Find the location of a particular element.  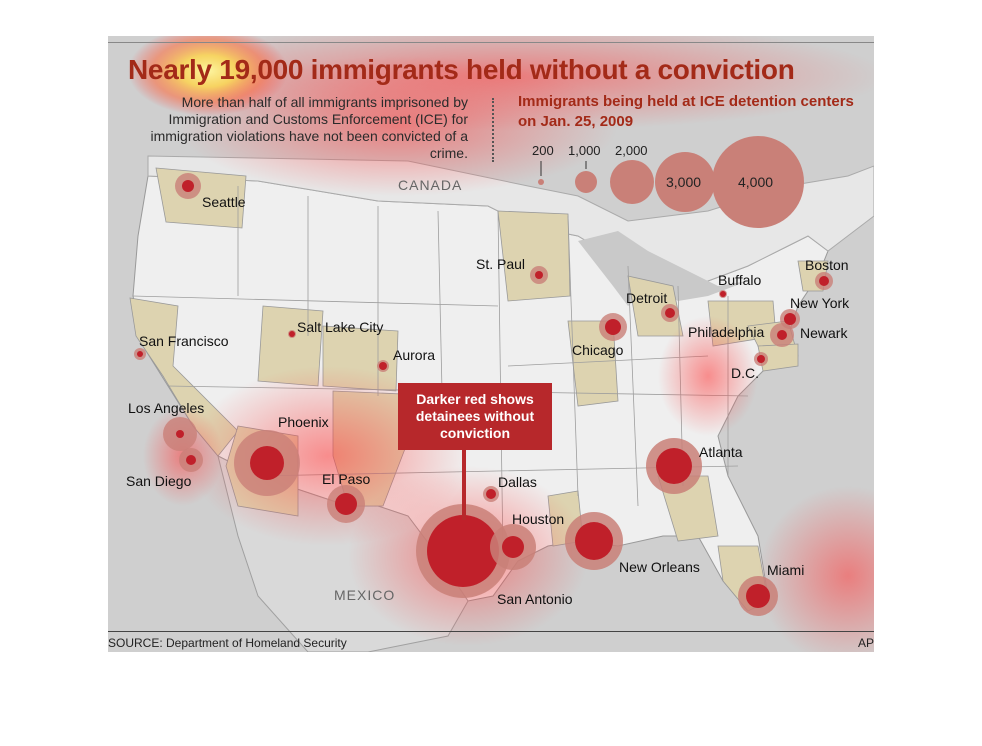

bottom-rule is located at coordinates (491, 631).